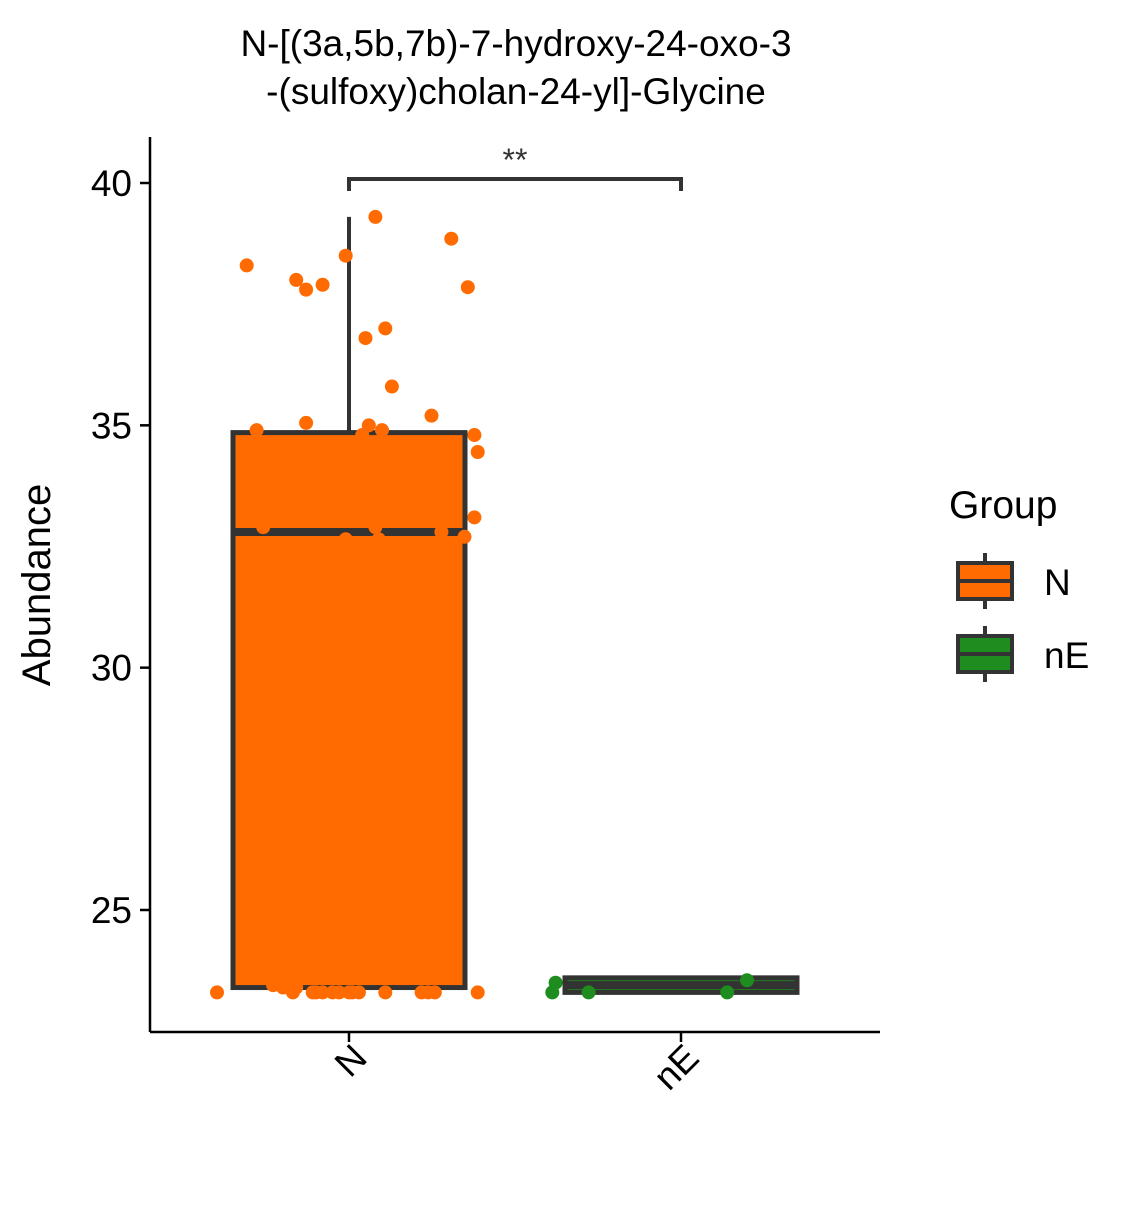 The height and width of the screenshot is (1205, 1140). What do you see at coordinates (111, 910) in the screenshot?
I see `y-tick-label: 25` at bounding box center [111, 910].